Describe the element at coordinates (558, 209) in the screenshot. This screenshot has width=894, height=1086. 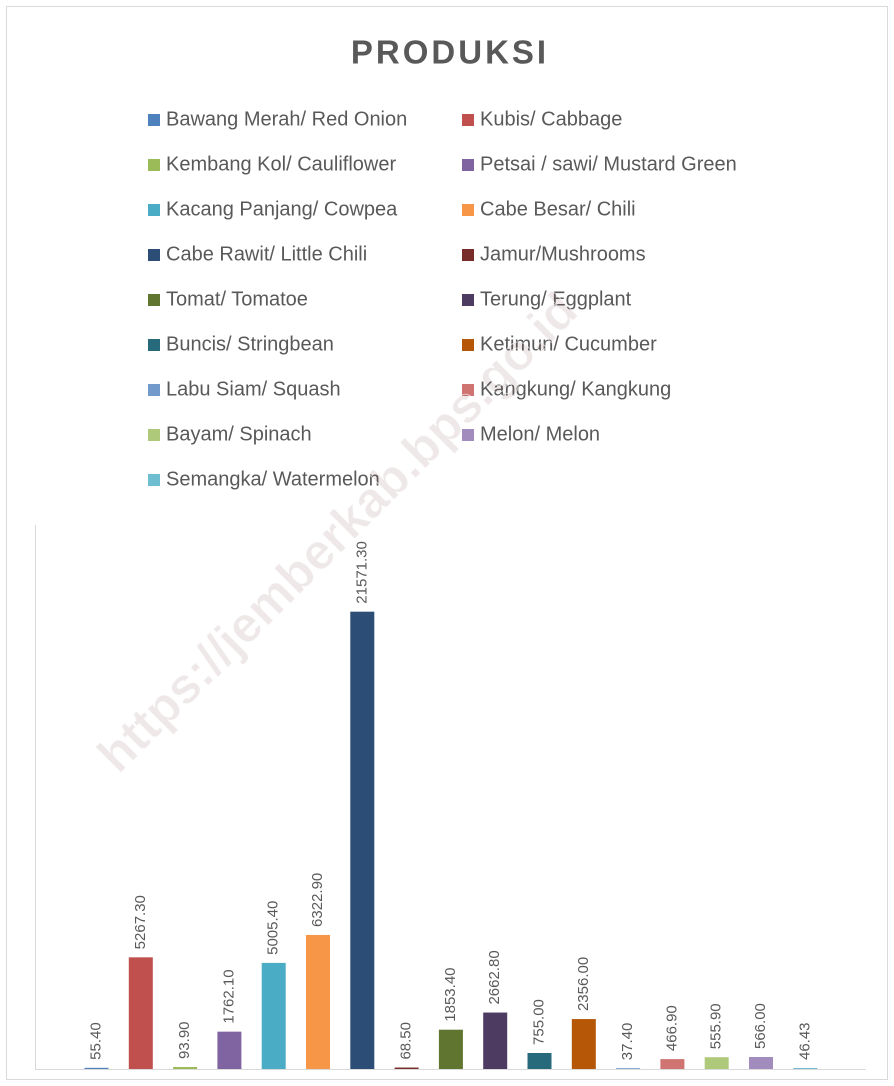
I see `legend-label: Cabe Besar/ Chili` at that location.